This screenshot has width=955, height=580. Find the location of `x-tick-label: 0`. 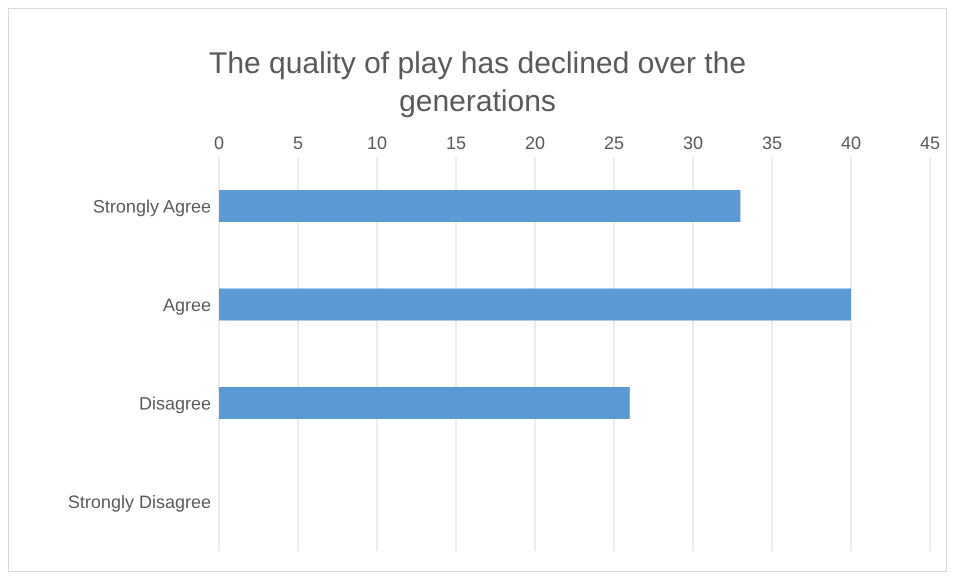

x-tick-label: 0 is located at coordinates (219, 143).